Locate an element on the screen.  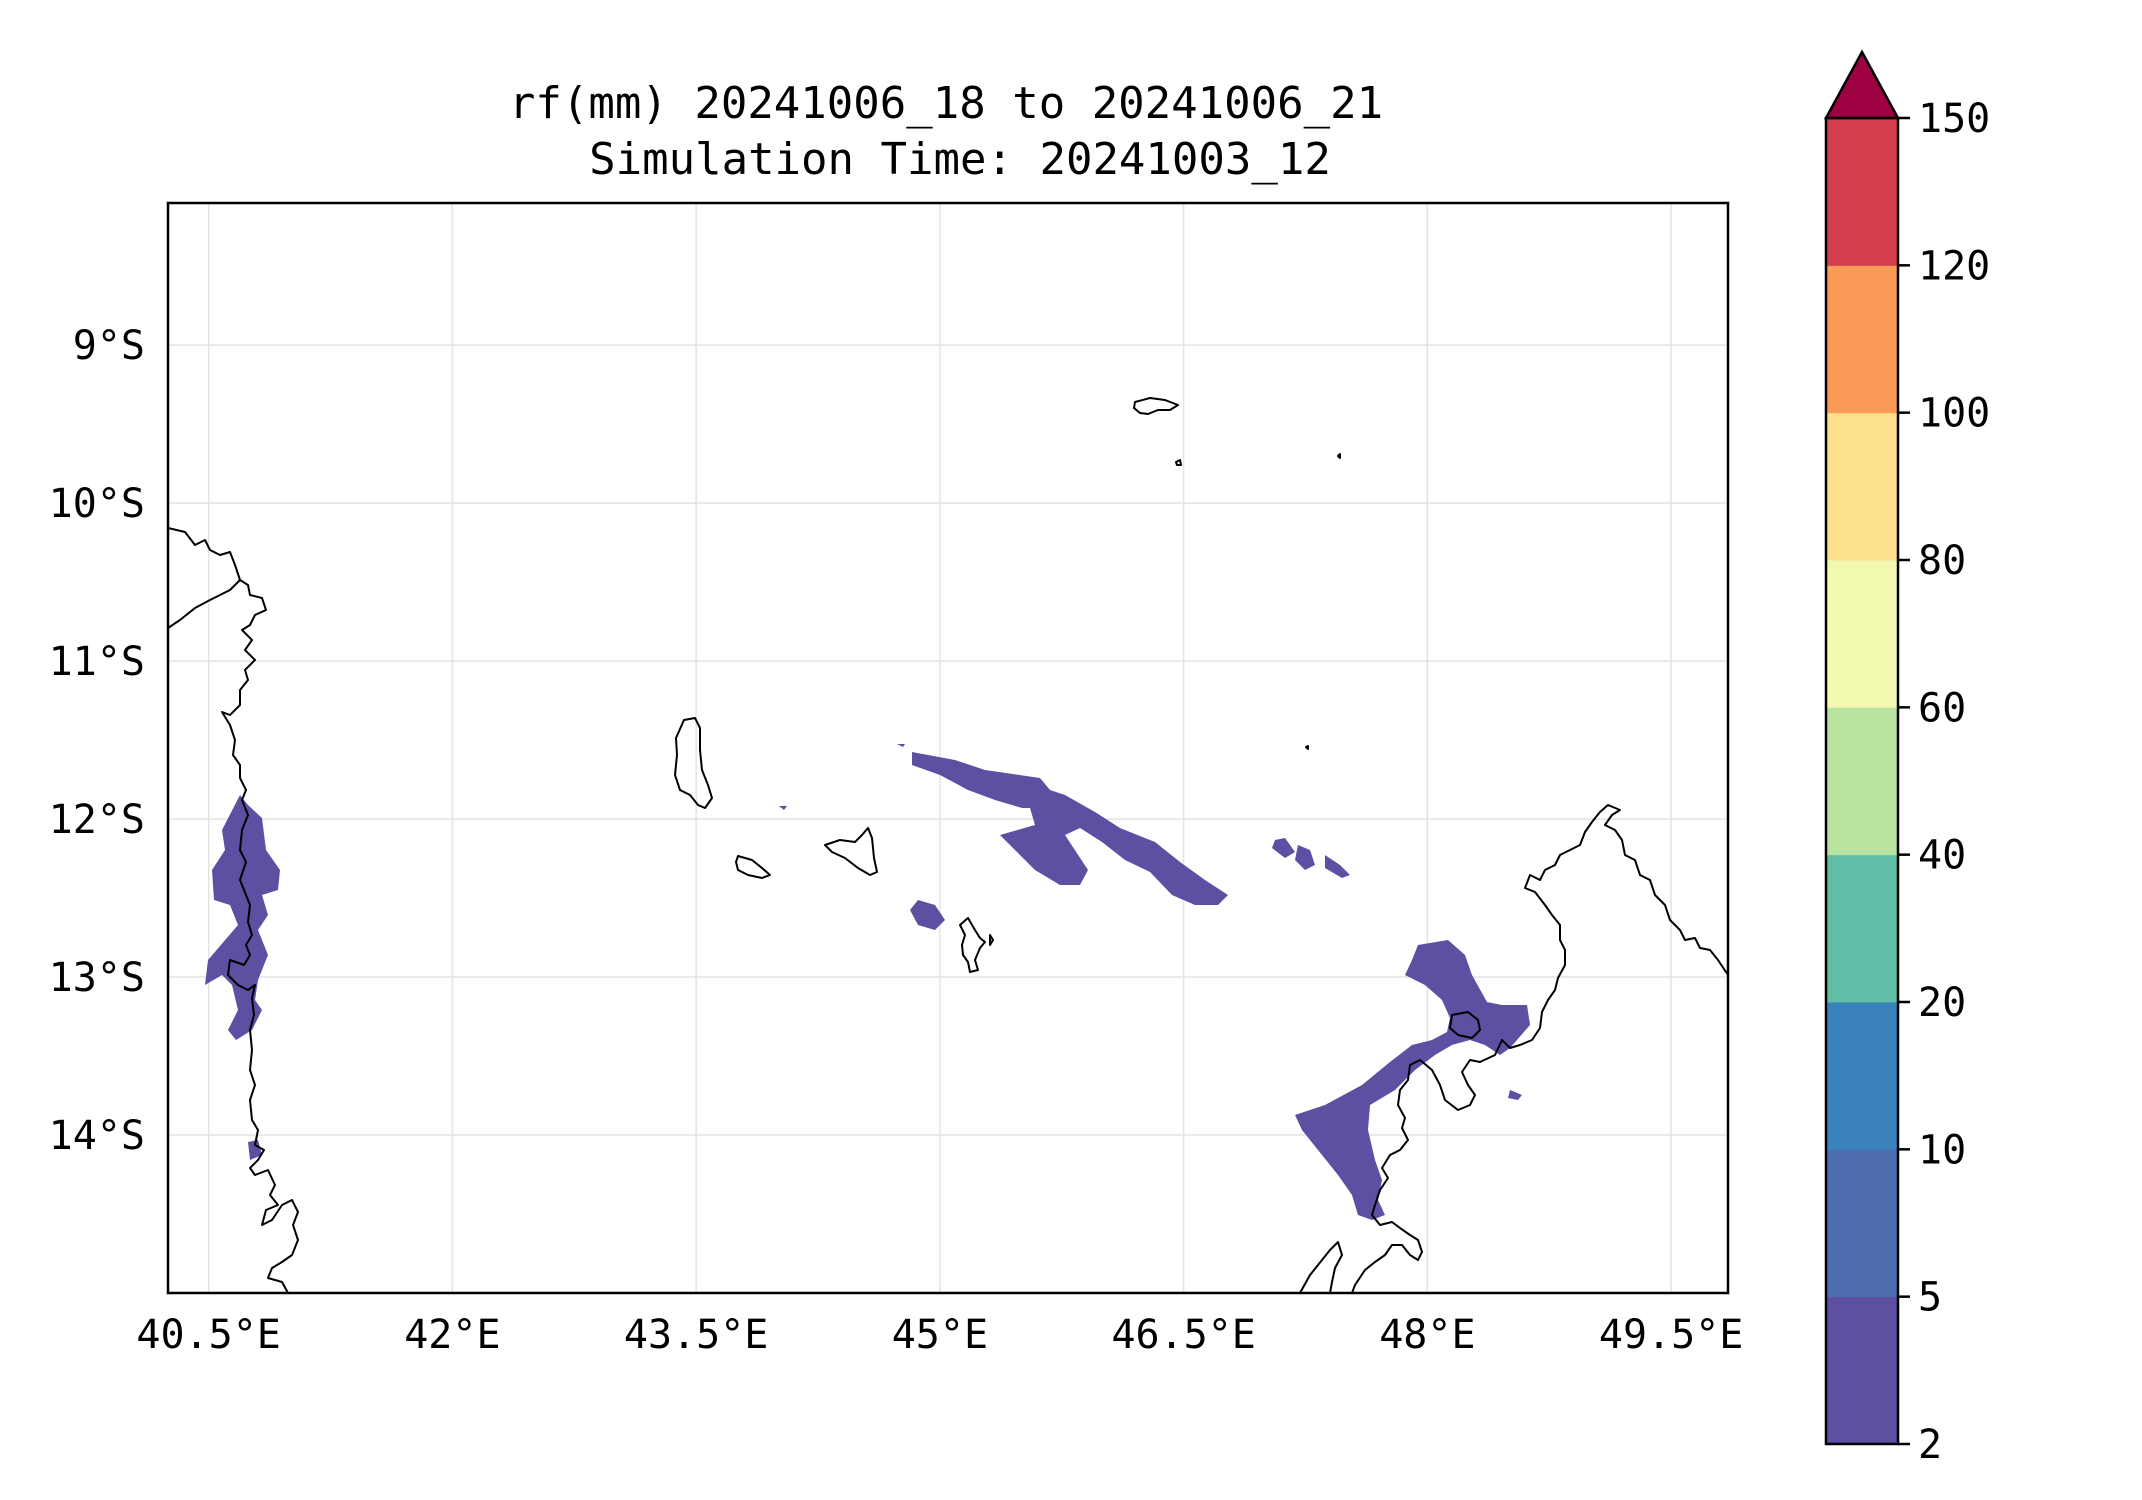
colorbar-tick-label: 20 is located at coordinates (1942, 1003).